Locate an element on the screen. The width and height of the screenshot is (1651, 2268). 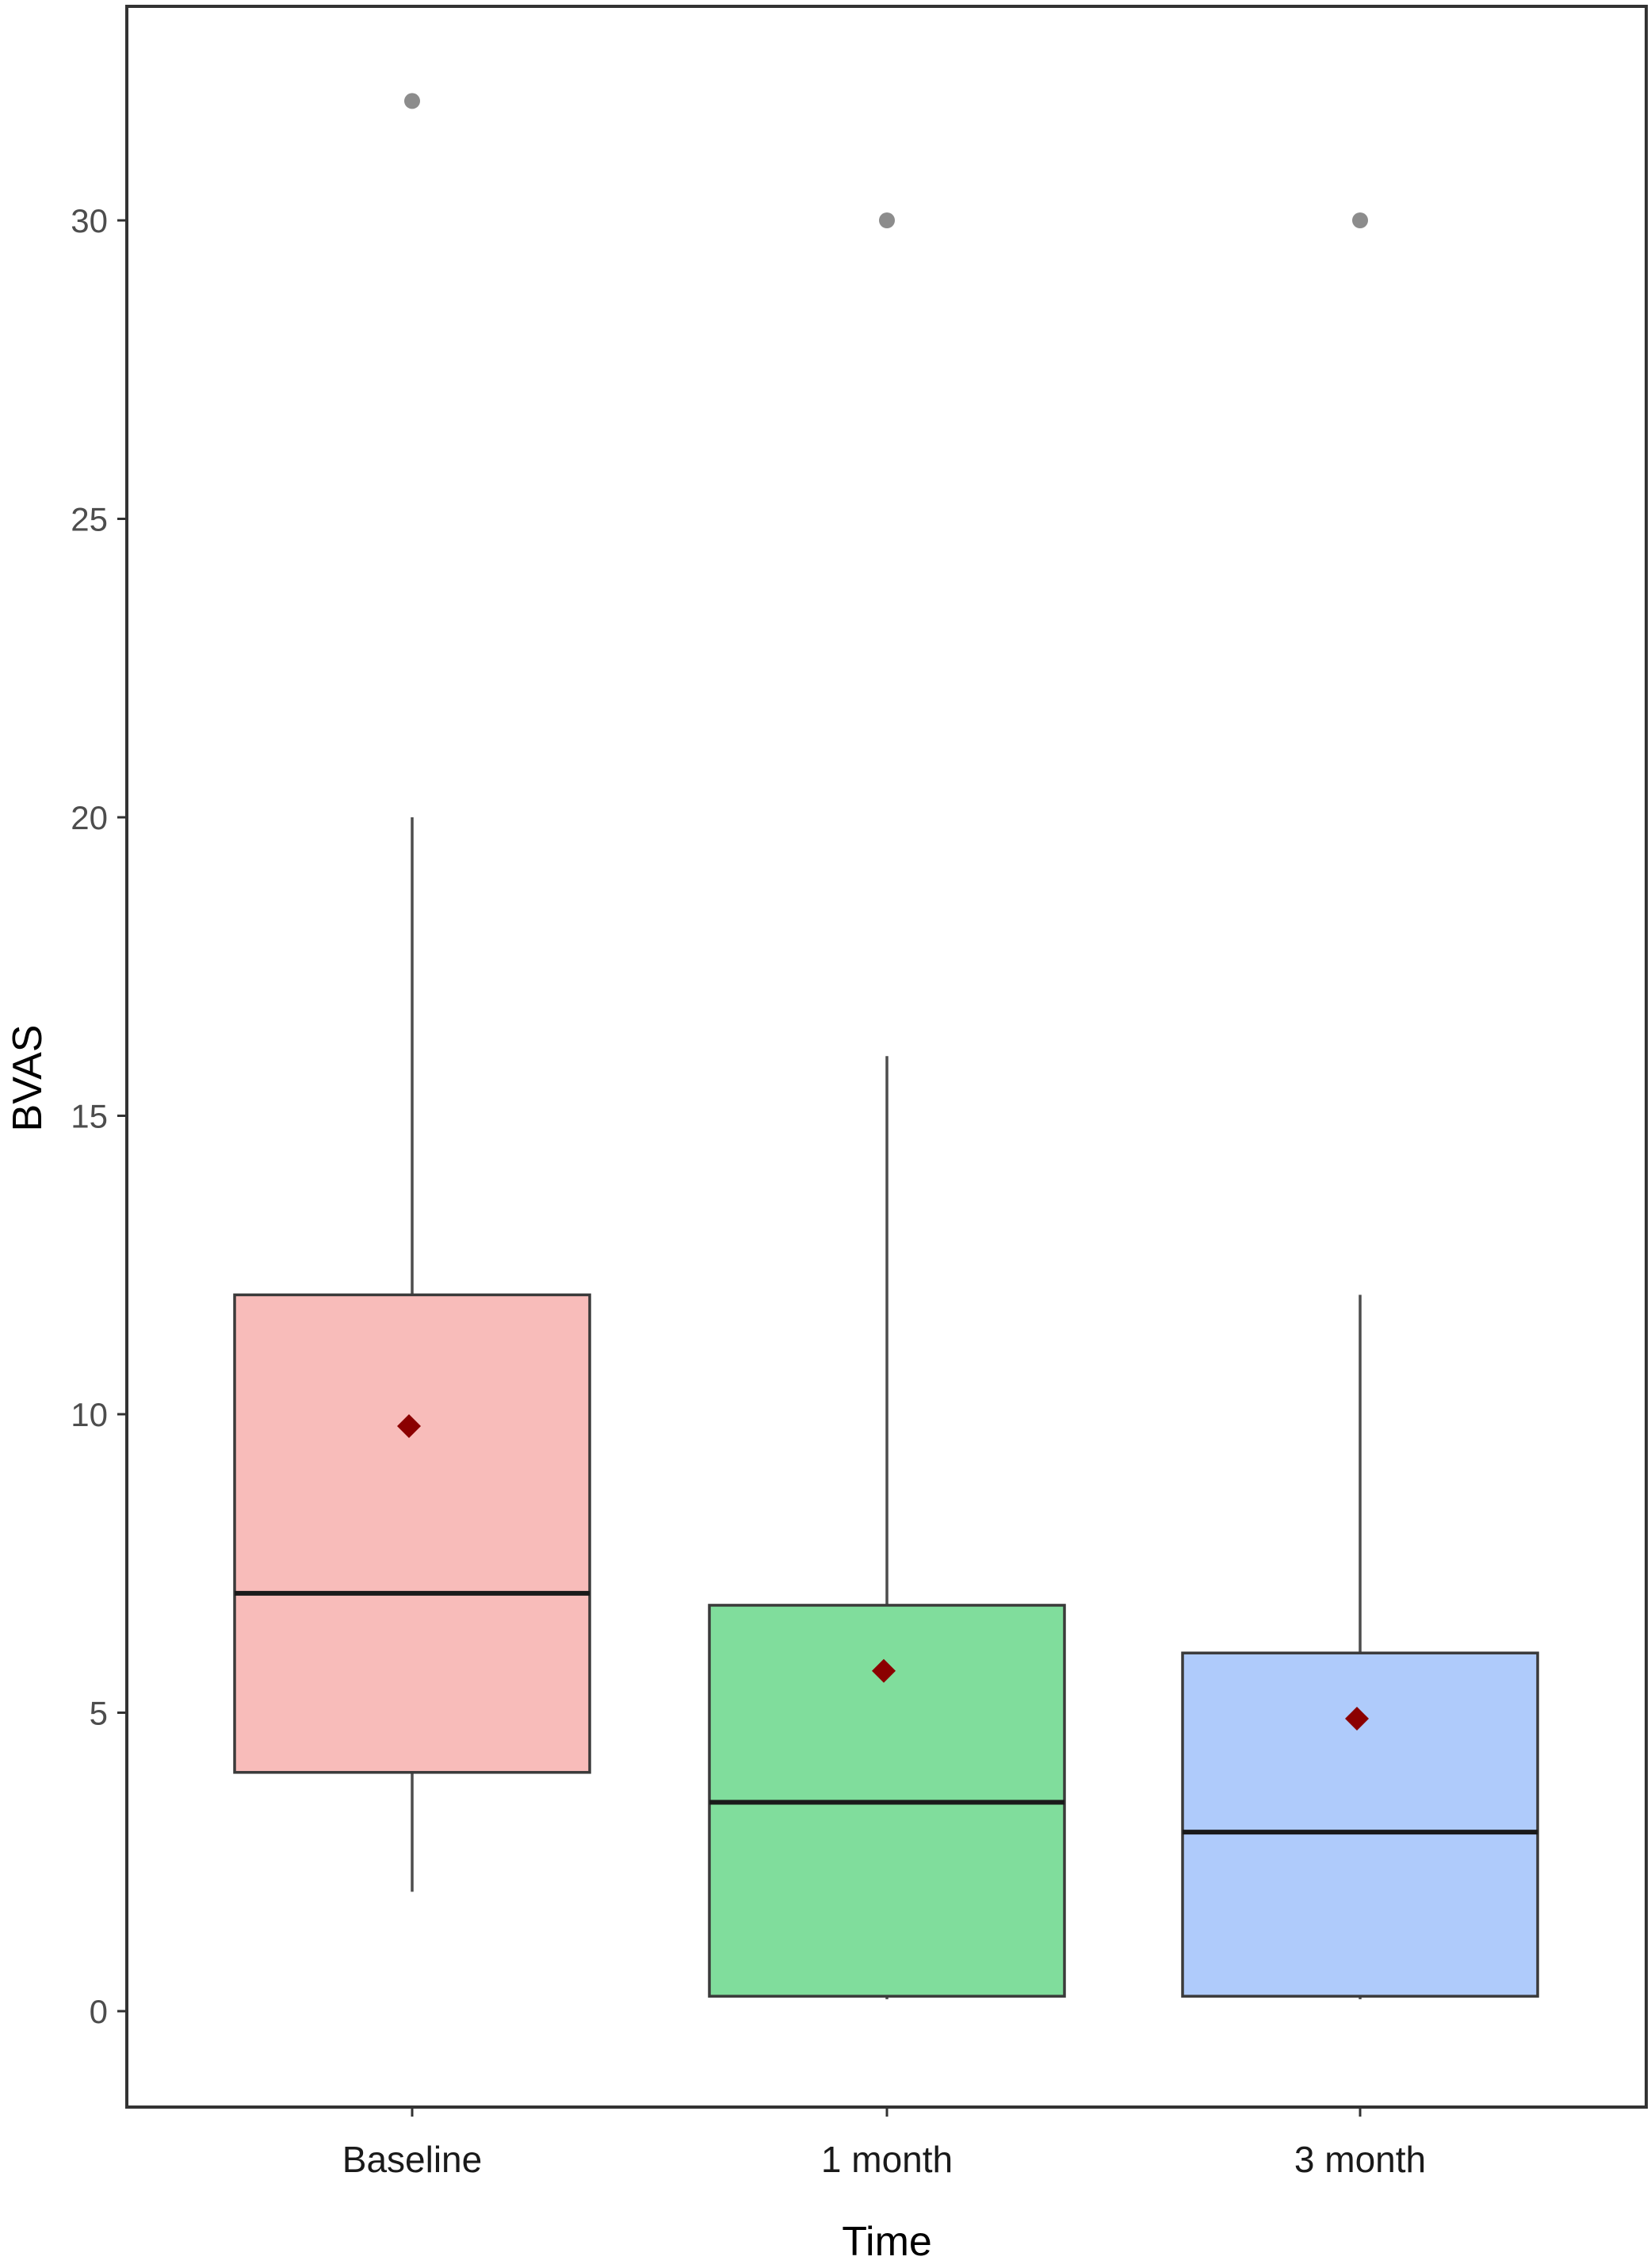
y-tick-label: 5 is located at coordinates (99, 1713).